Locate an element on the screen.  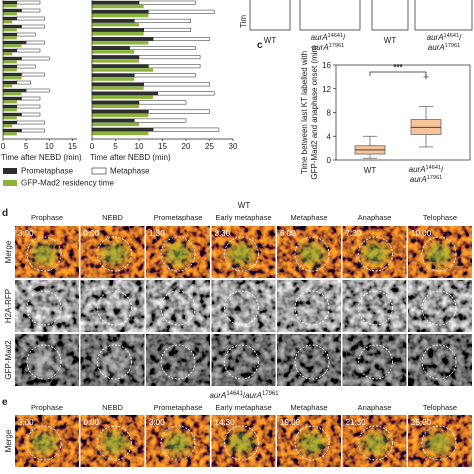
stage-header: Prometaphase is located at coordinates (178, 217).